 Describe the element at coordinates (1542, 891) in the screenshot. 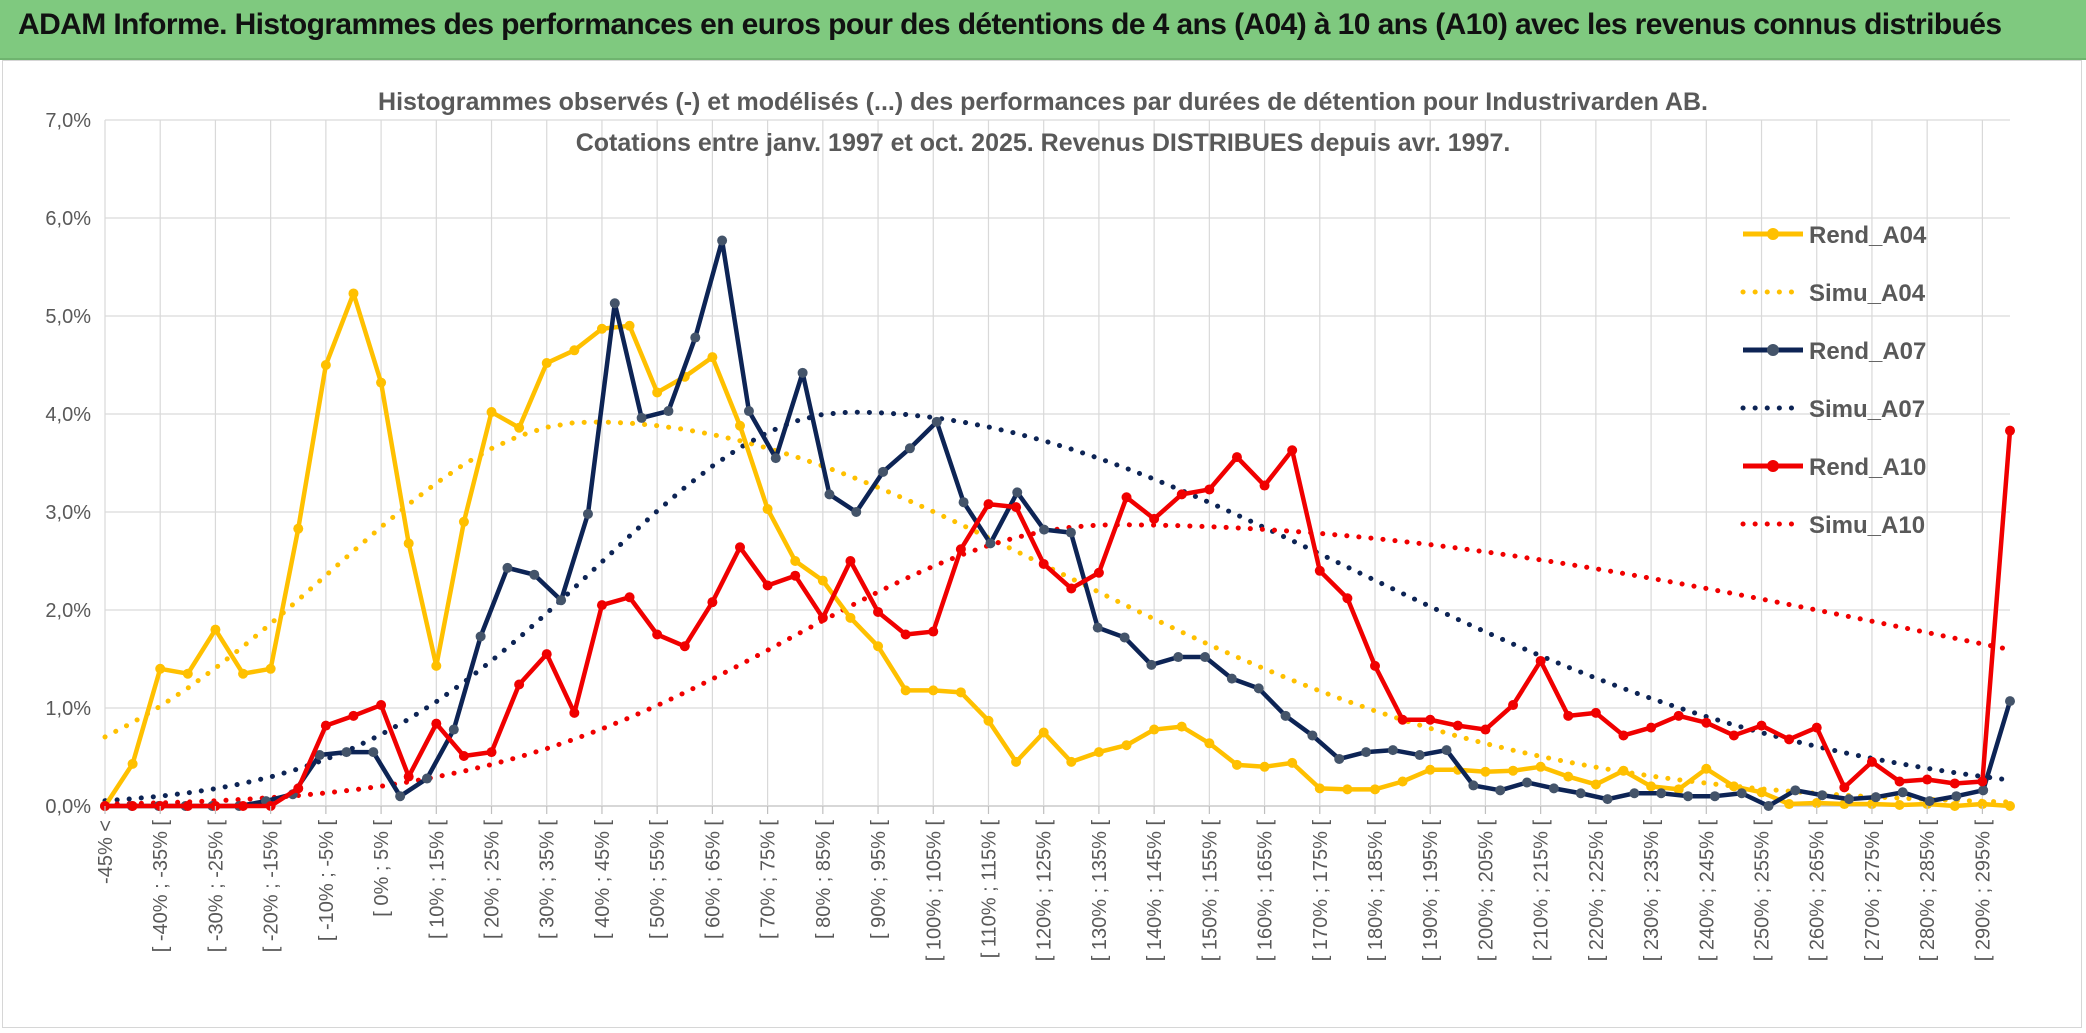

I see `x-tick-label: [ 210% ; 215% [` at that location.